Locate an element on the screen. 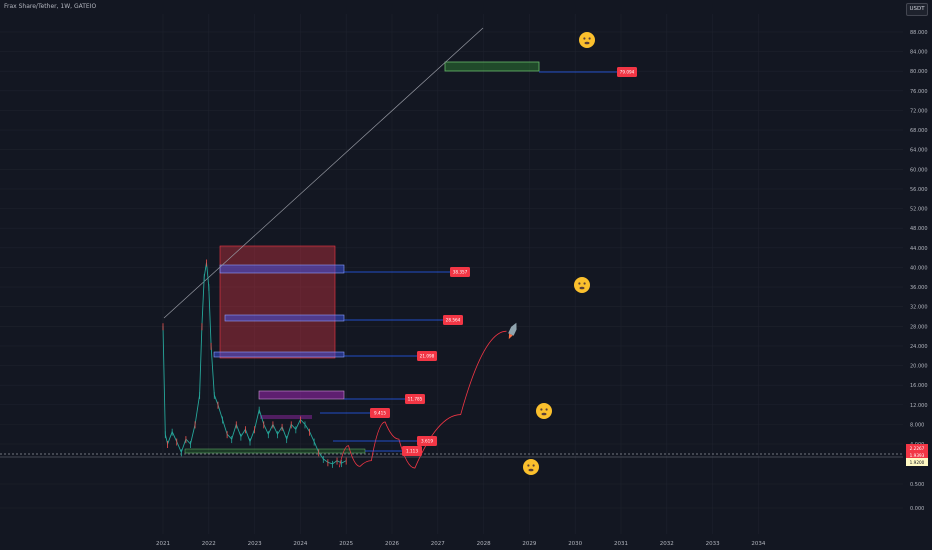  emoji-markers is located at coordinates (551, 253).